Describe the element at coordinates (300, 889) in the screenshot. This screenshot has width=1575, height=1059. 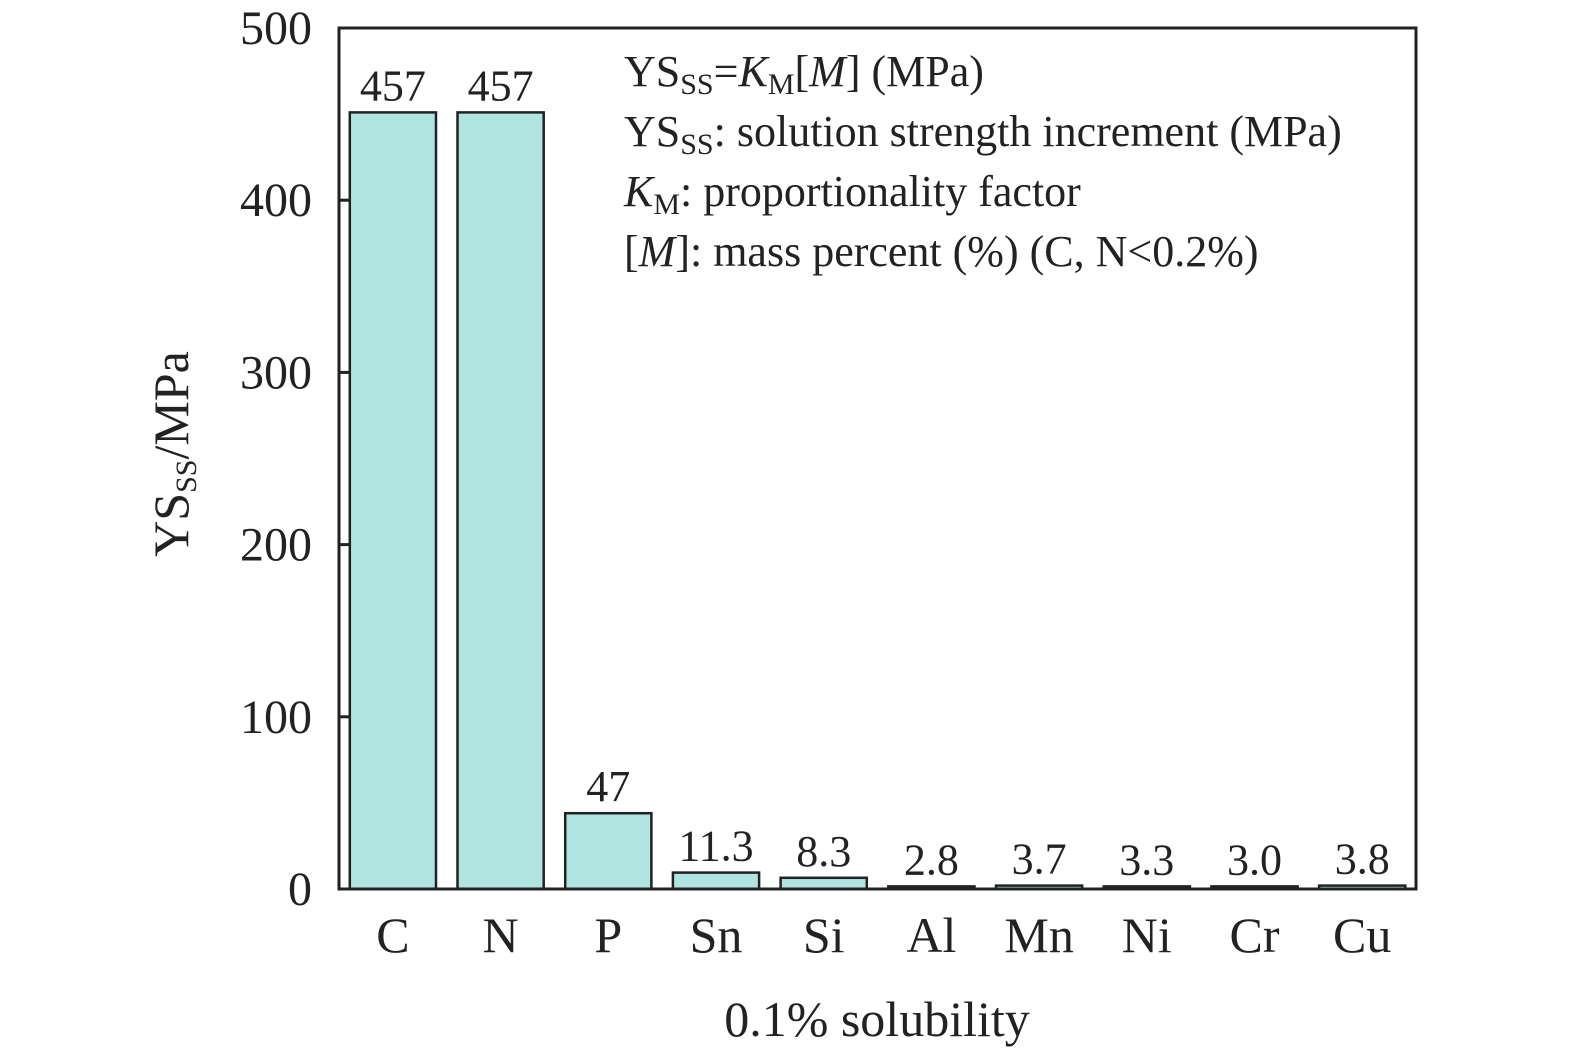
I see `y-tick-label: 0` at that location.